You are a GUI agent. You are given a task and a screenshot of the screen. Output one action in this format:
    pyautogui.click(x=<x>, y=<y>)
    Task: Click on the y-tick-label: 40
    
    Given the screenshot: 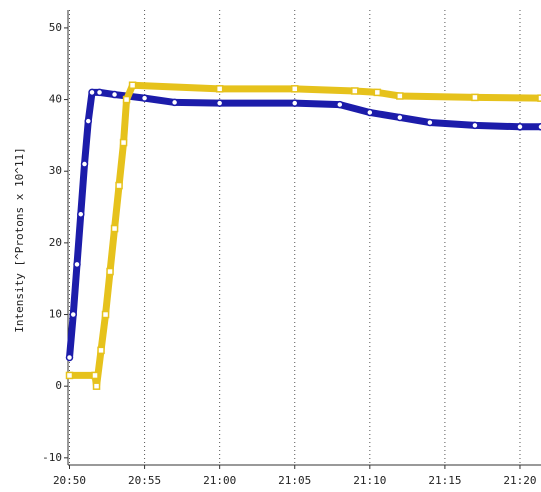 What is the action you would take?
    pyautogui.click(x=55, y=99)
    